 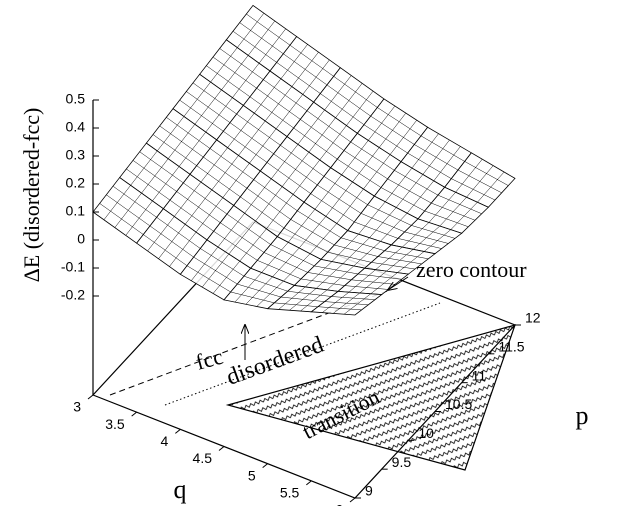 I want to click on y-tick-label: 9.5, so click(x=402, y=462).